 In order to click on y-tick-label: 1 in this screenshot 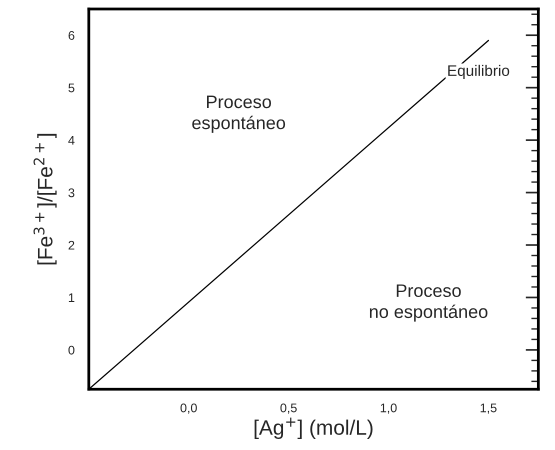, I will do `click(71, 297)`.